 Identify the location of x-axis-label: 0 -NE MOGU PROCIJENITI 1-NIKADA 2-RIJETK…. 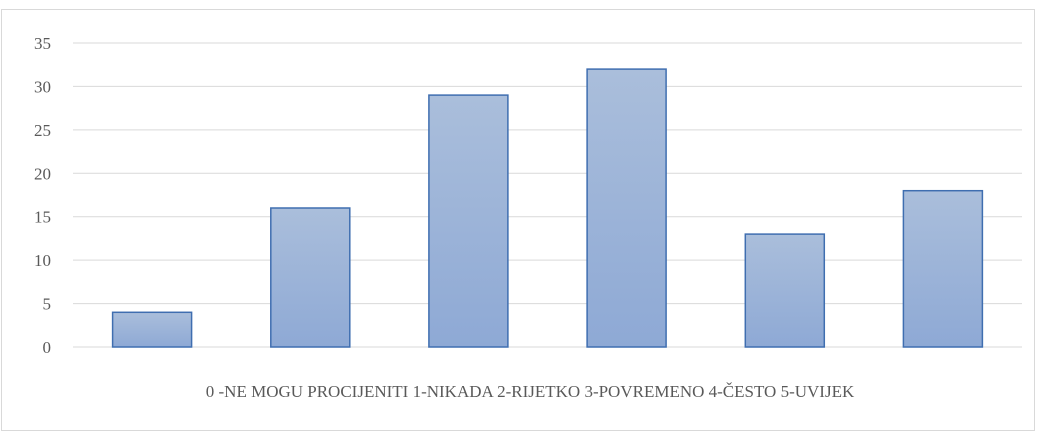
(530, 391).